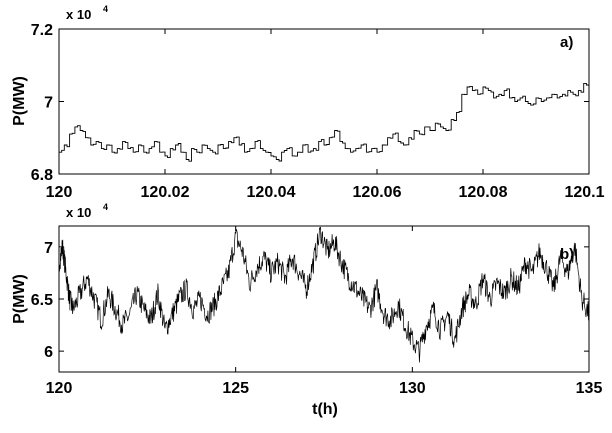  Describe the element at coordinates (19, 299) in the screenshot. I see `panel-b-ylabel: P(MW)` at that location.